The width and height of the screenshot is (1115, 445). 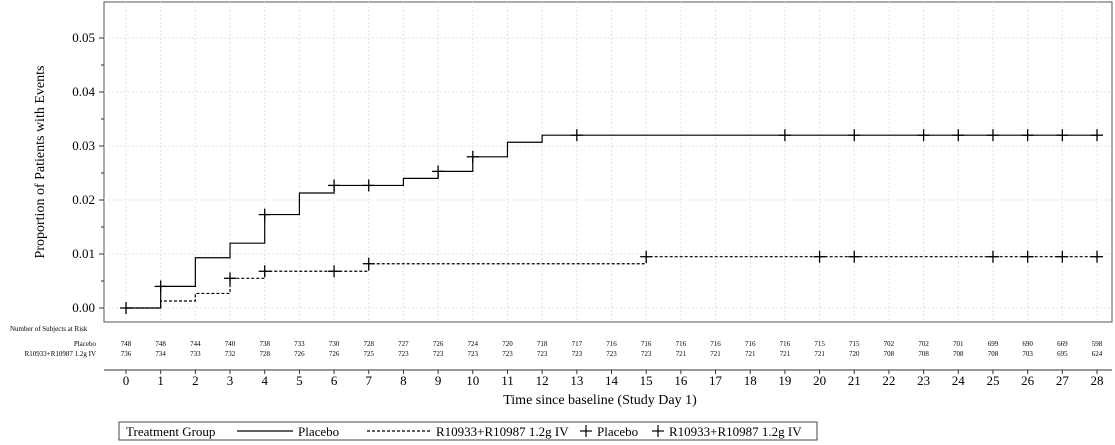 What do you see at coordinates (993, 344) in the screenshot?
I see `risk-value: 699` at bounding box center [993, 344].